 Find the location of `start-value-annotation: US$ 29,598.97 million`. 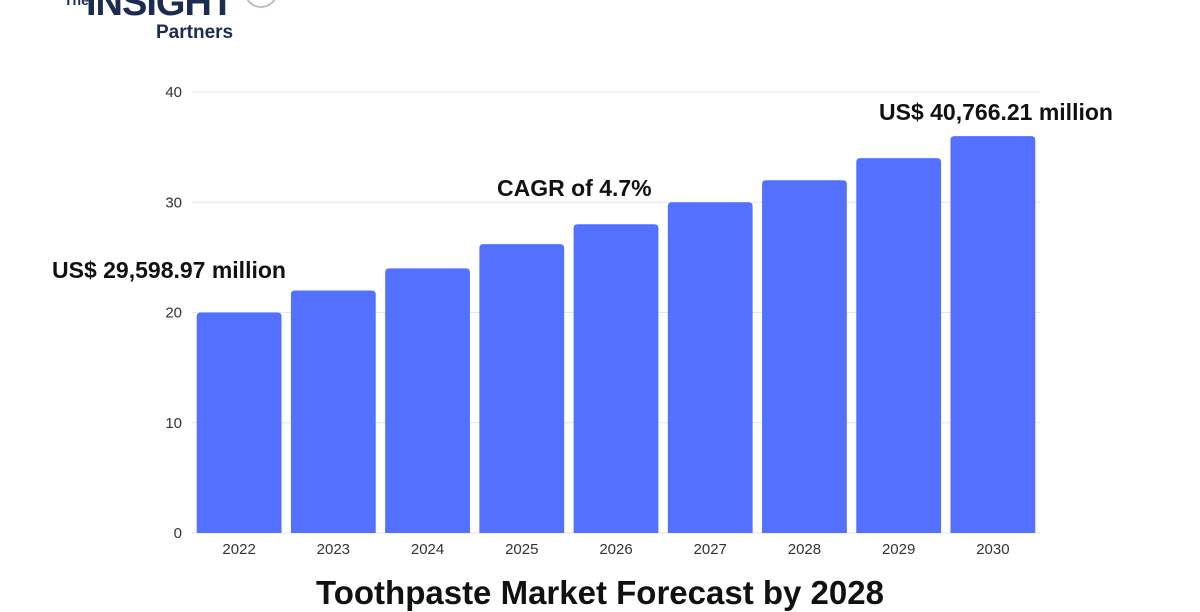

start-value-annotation: US$ 29,598.97 million is located at coordinates (169, 270).